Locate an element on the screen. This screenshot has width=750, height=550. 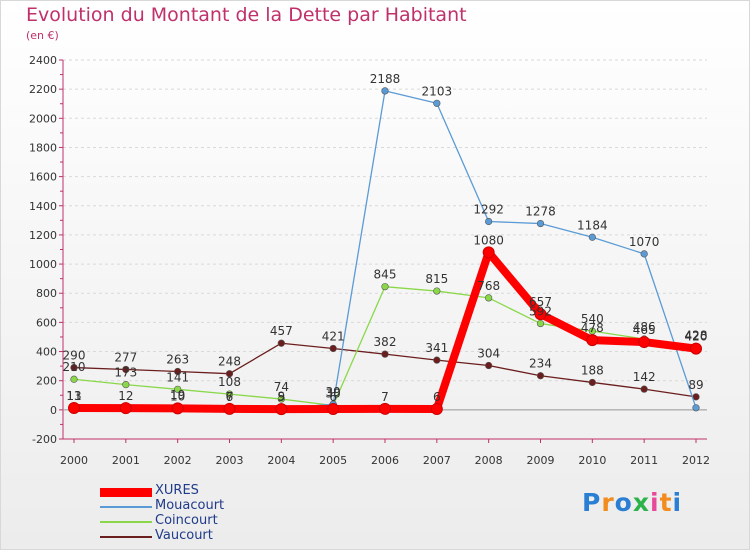
data-label: 7 is located at coordinates (385, 397).